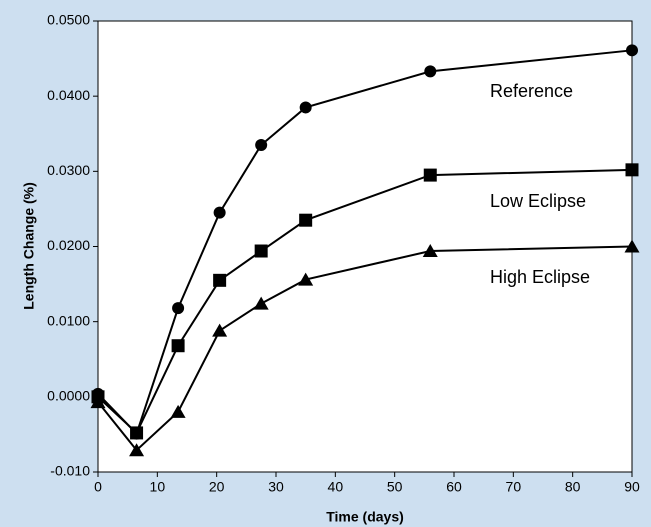 This screenshot has height=527, width=651. What do you see at coordinates (276, 487) in the screenshot?
I see `x-tick-label: 30` at bounding box center [276, 487].